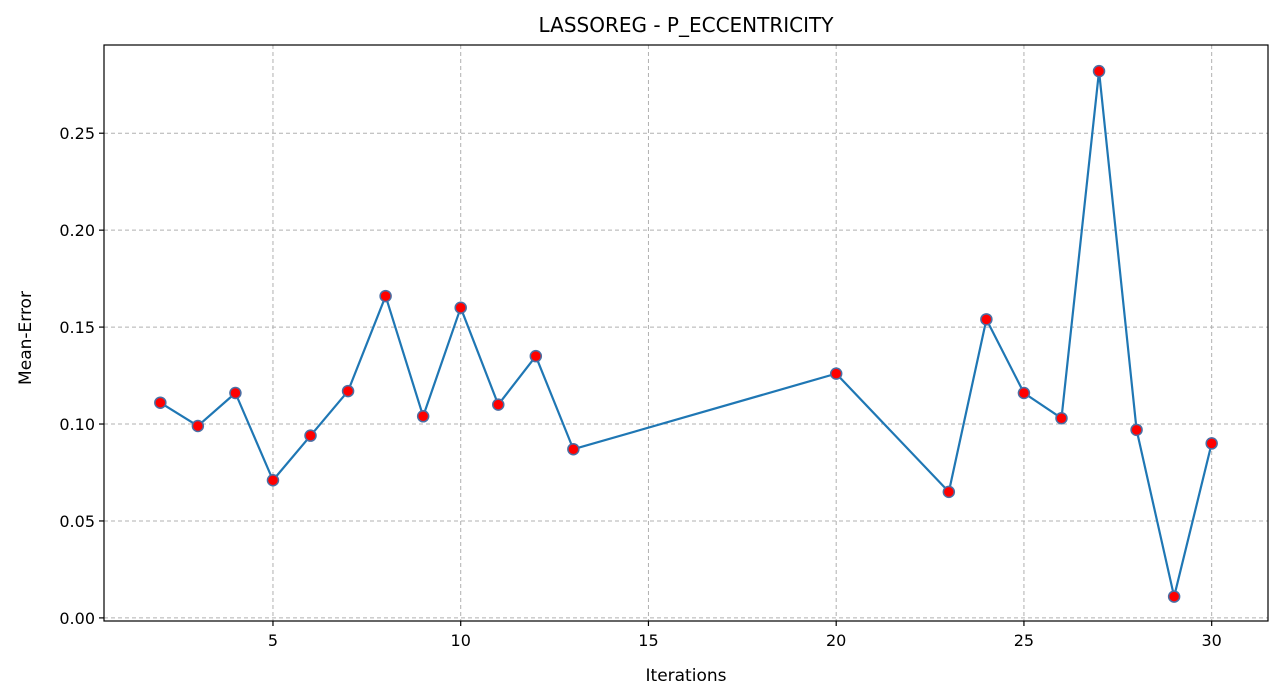 The width and height of the screenshot is (1281, 700). I want to click on y-axis: 0.00 0.05 0.10 0.15 0.20 0.25, so click(81, 376).